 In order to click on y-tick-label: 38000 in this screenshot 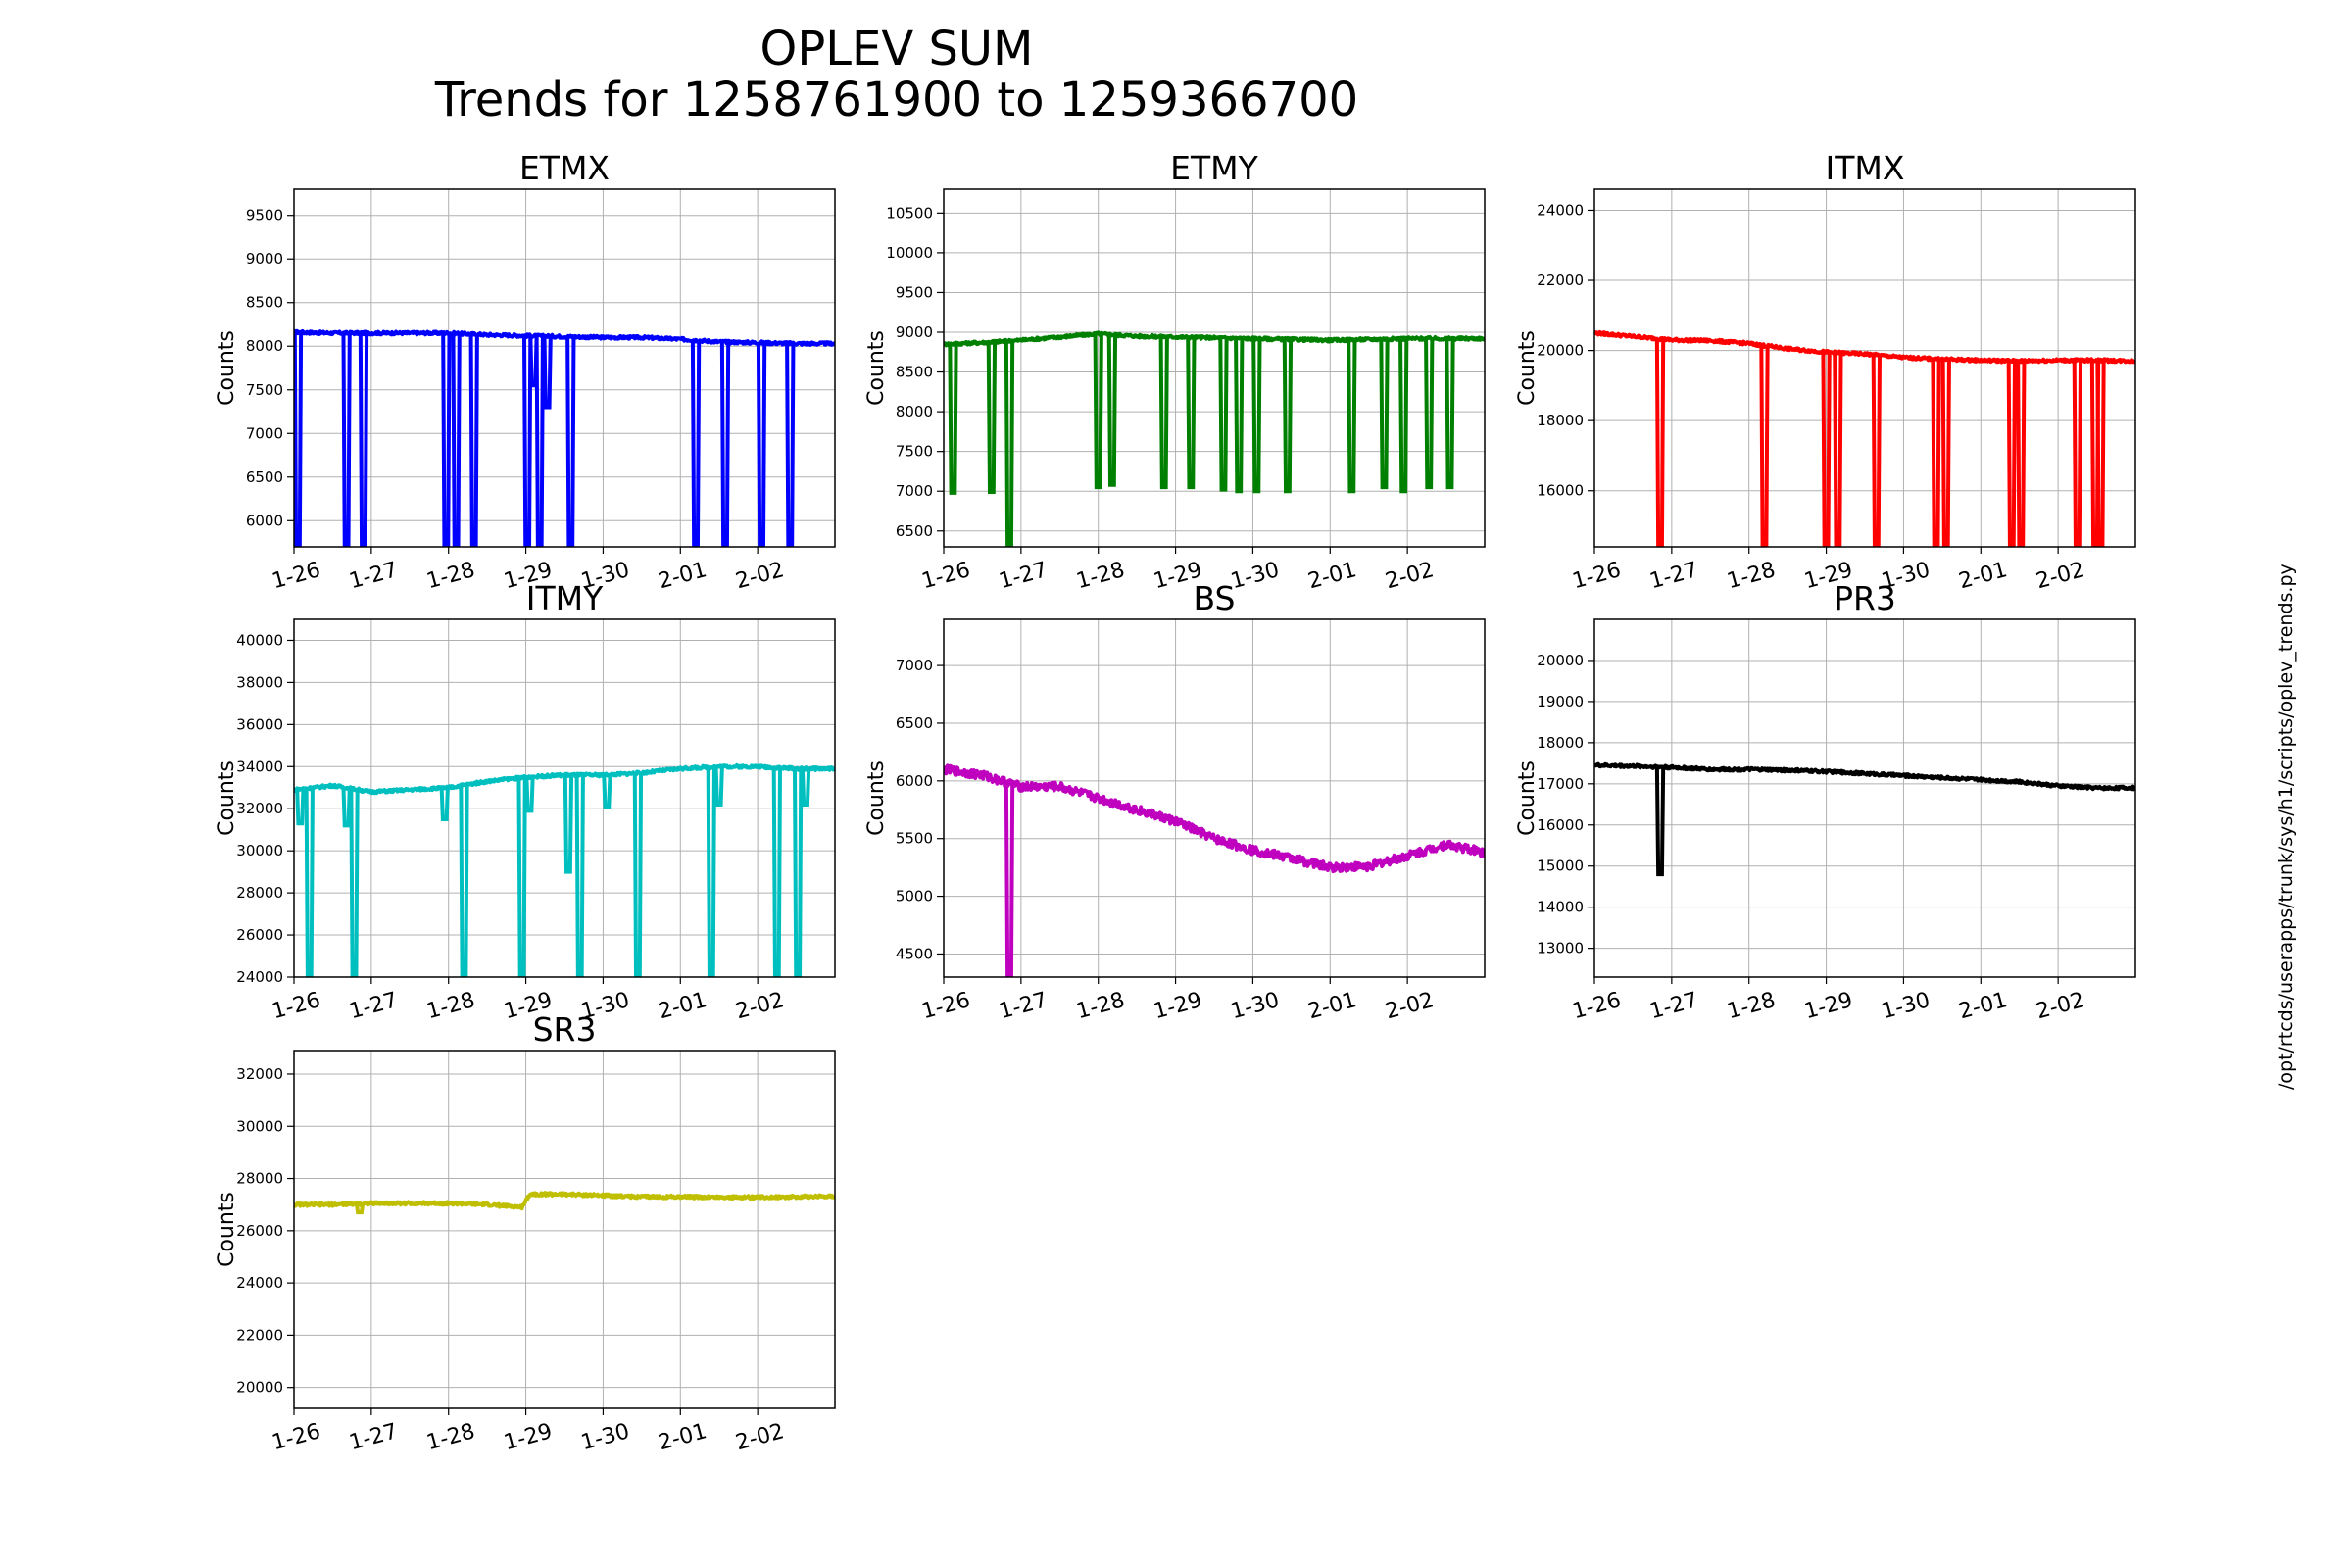, I will do `click(259, 682)`.